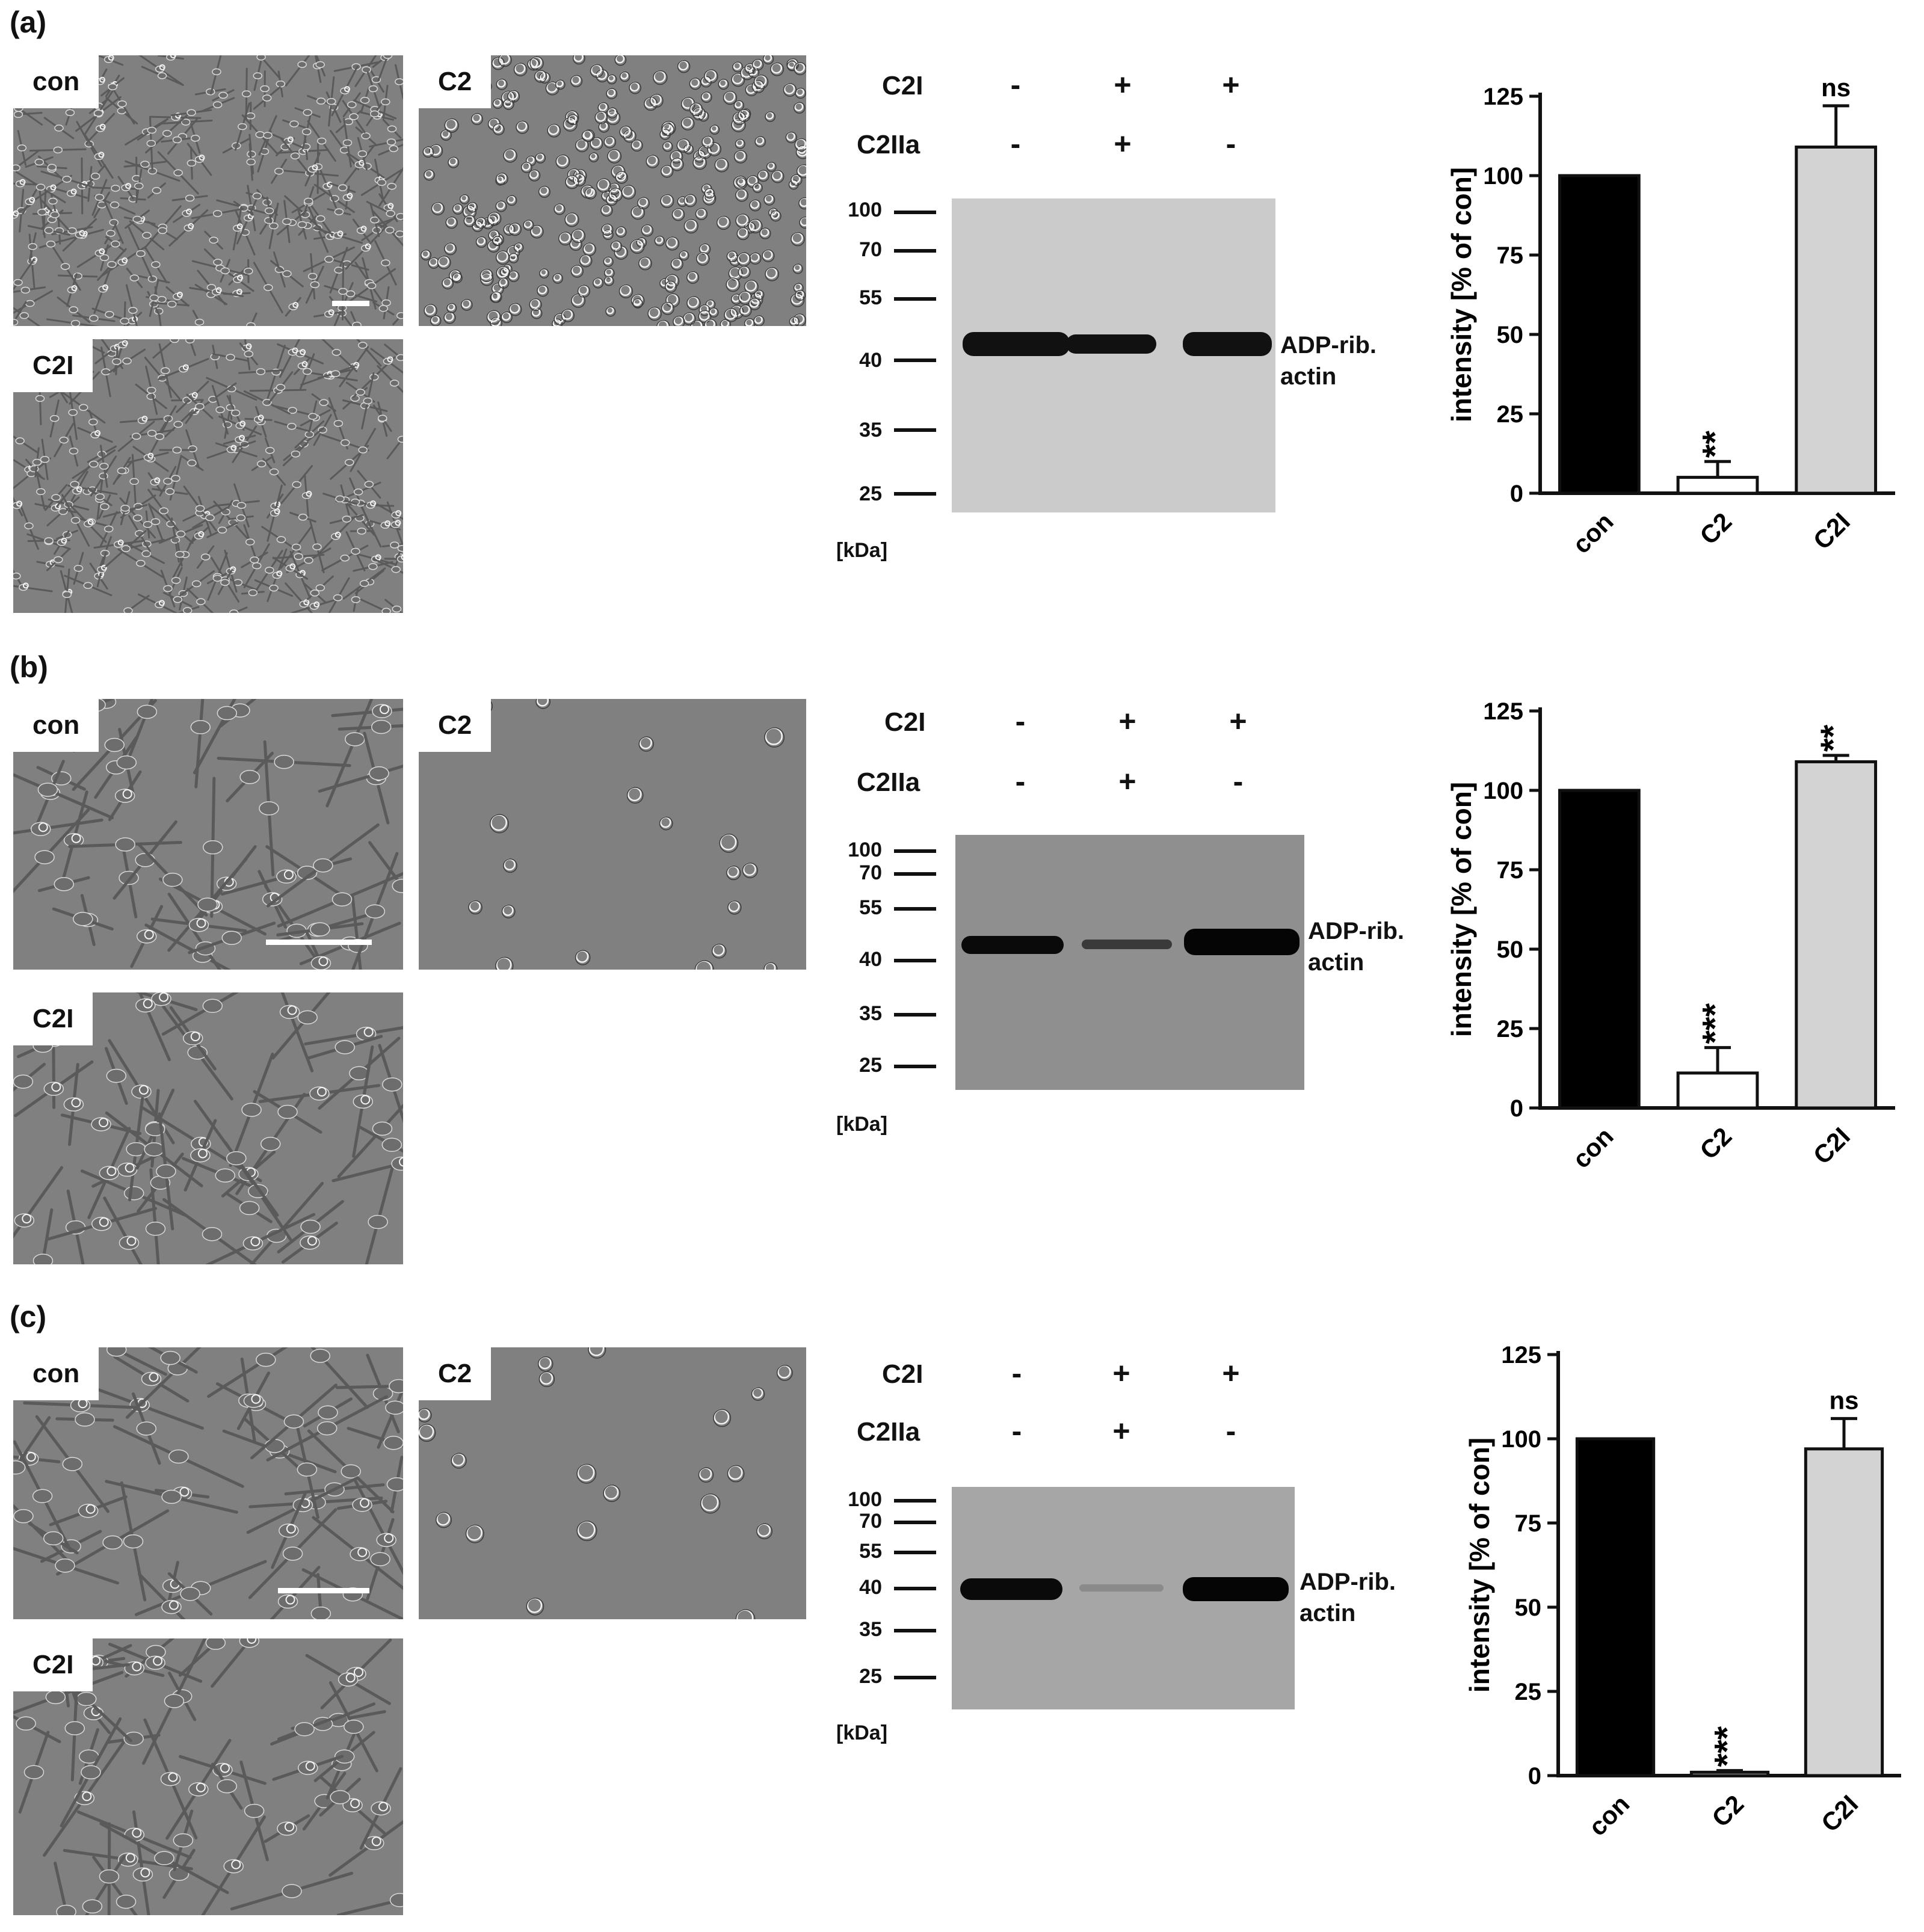 Image resolution: width=1924 pixels, height=1932 pixels. Describe the element at coordinates (1510, 335) in the screenshot. I see `y-tick-label: 50` at that location.